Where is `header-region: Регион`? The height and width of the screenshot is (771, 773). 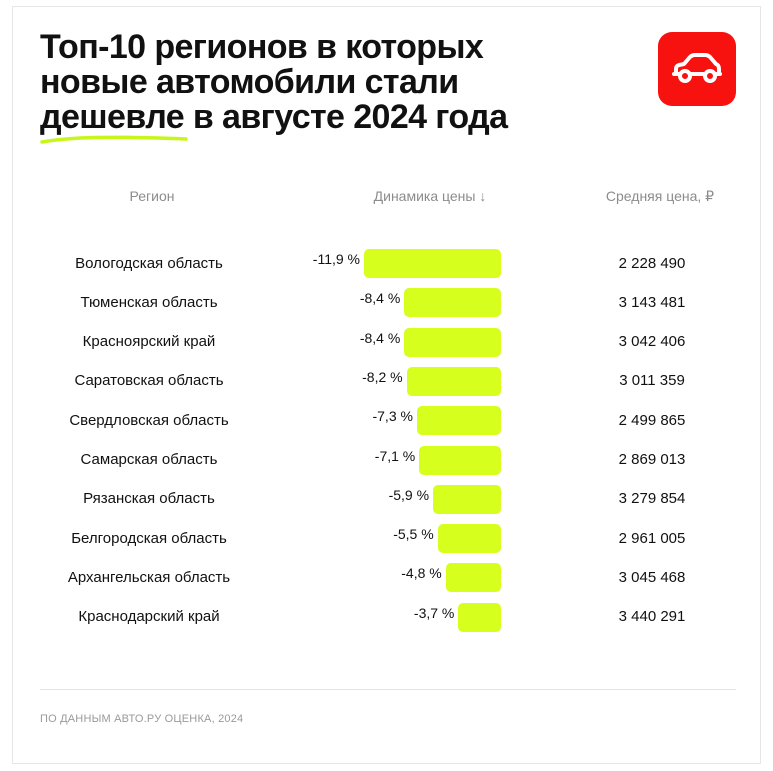
header-region: Регион is located at coordinates (152, 196).